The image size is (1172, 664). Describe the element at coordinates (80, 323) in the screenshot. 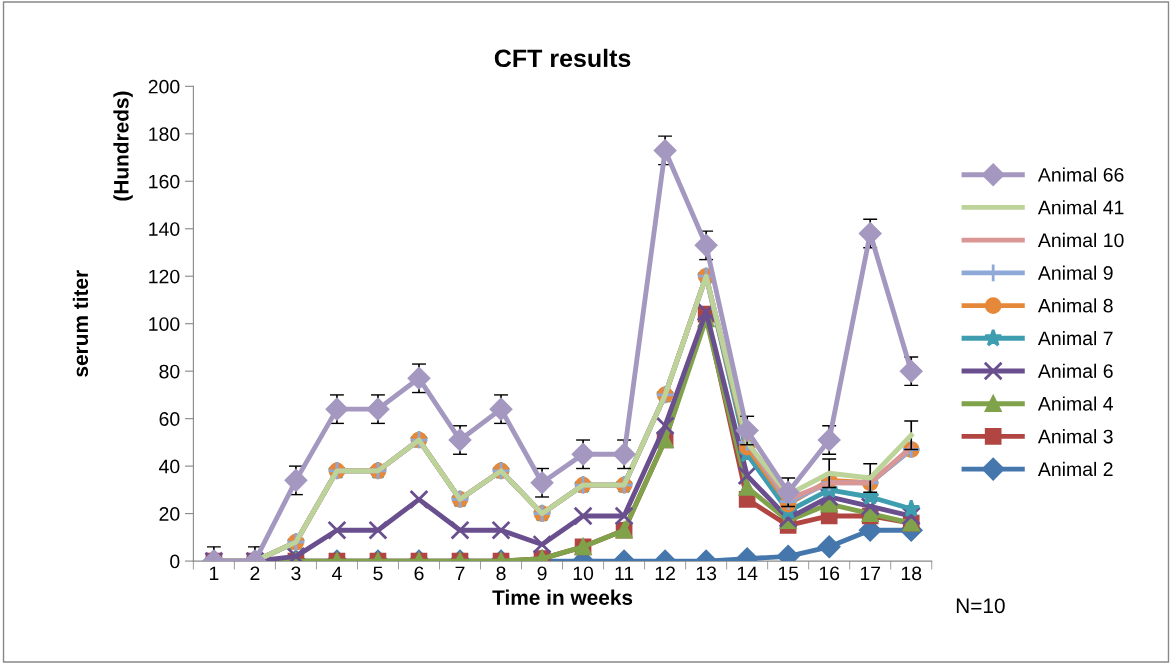

I see `y-axis-title: serum titer` at that location.